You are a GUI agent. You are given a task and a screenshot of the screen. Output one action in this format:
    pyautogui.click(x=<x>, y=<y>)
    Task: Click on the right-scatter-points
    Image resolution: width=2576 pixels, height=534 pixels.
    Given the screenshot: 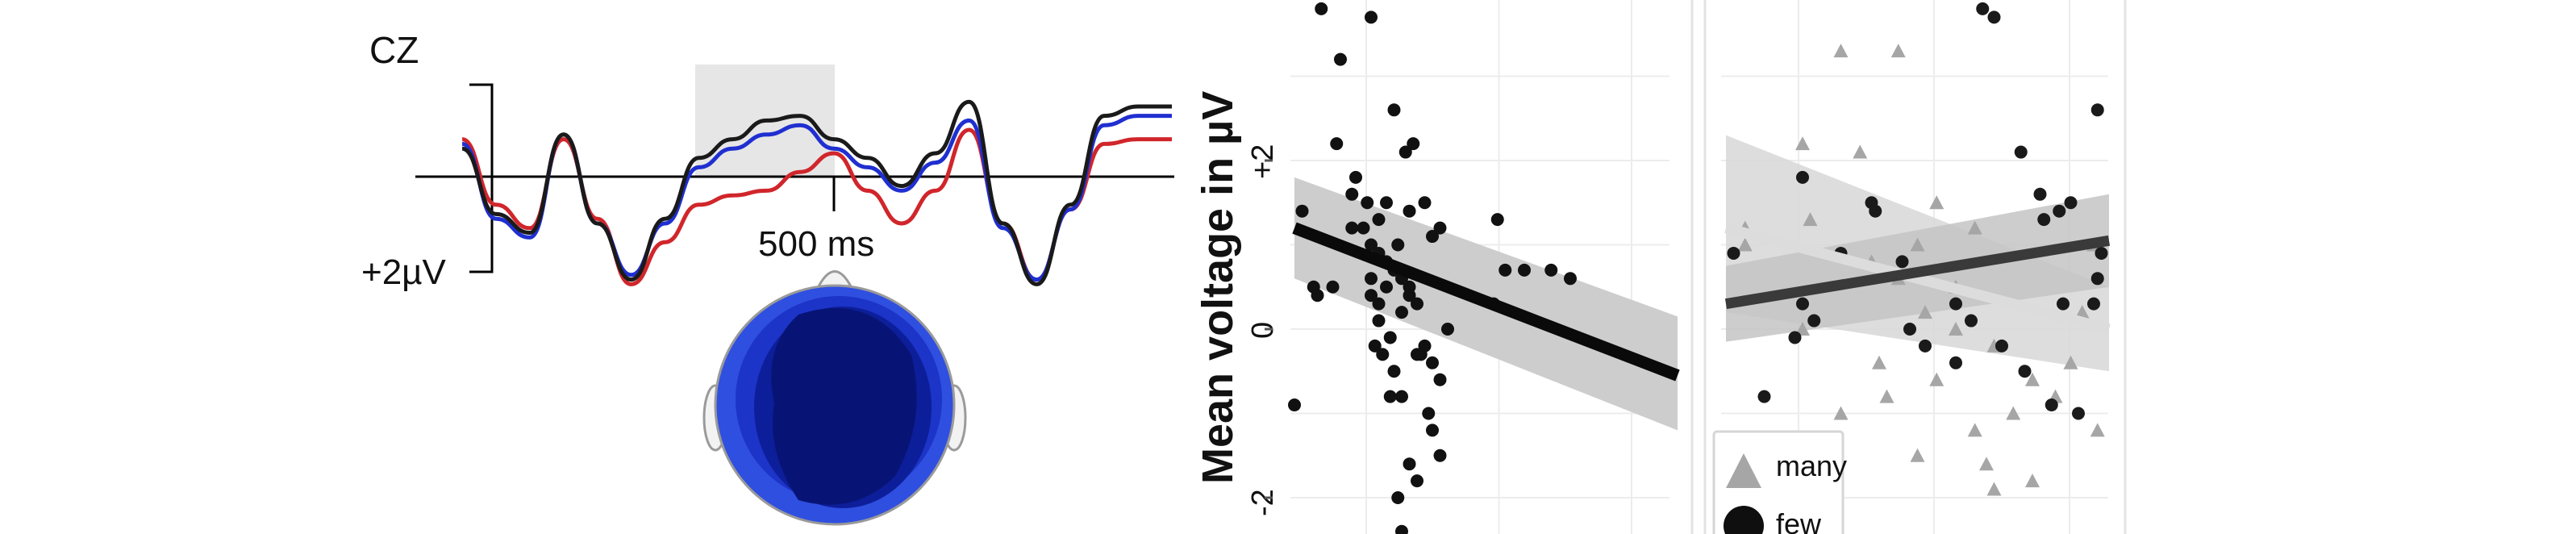 What is the action you would take?
    pyautogui.click(x=1917, y=249)
    